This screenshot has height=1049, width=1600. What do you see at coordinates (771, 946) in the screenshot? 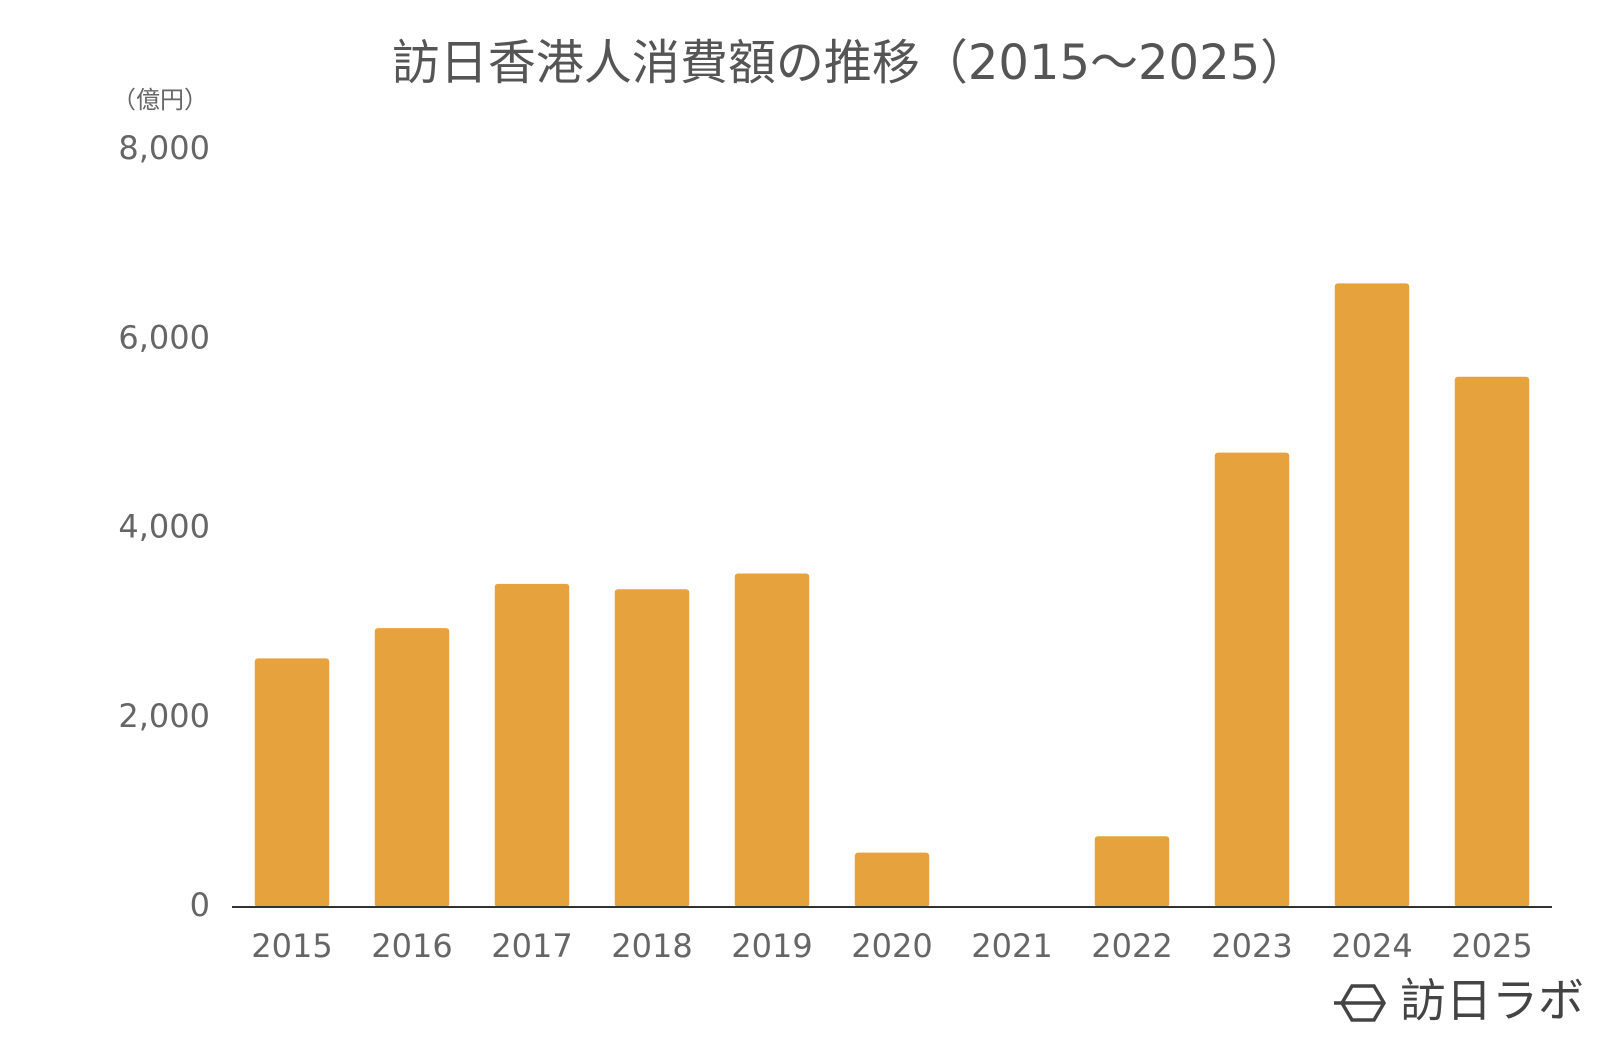
I see `x-tick-label: 2019` at bounding box center [771, 946].